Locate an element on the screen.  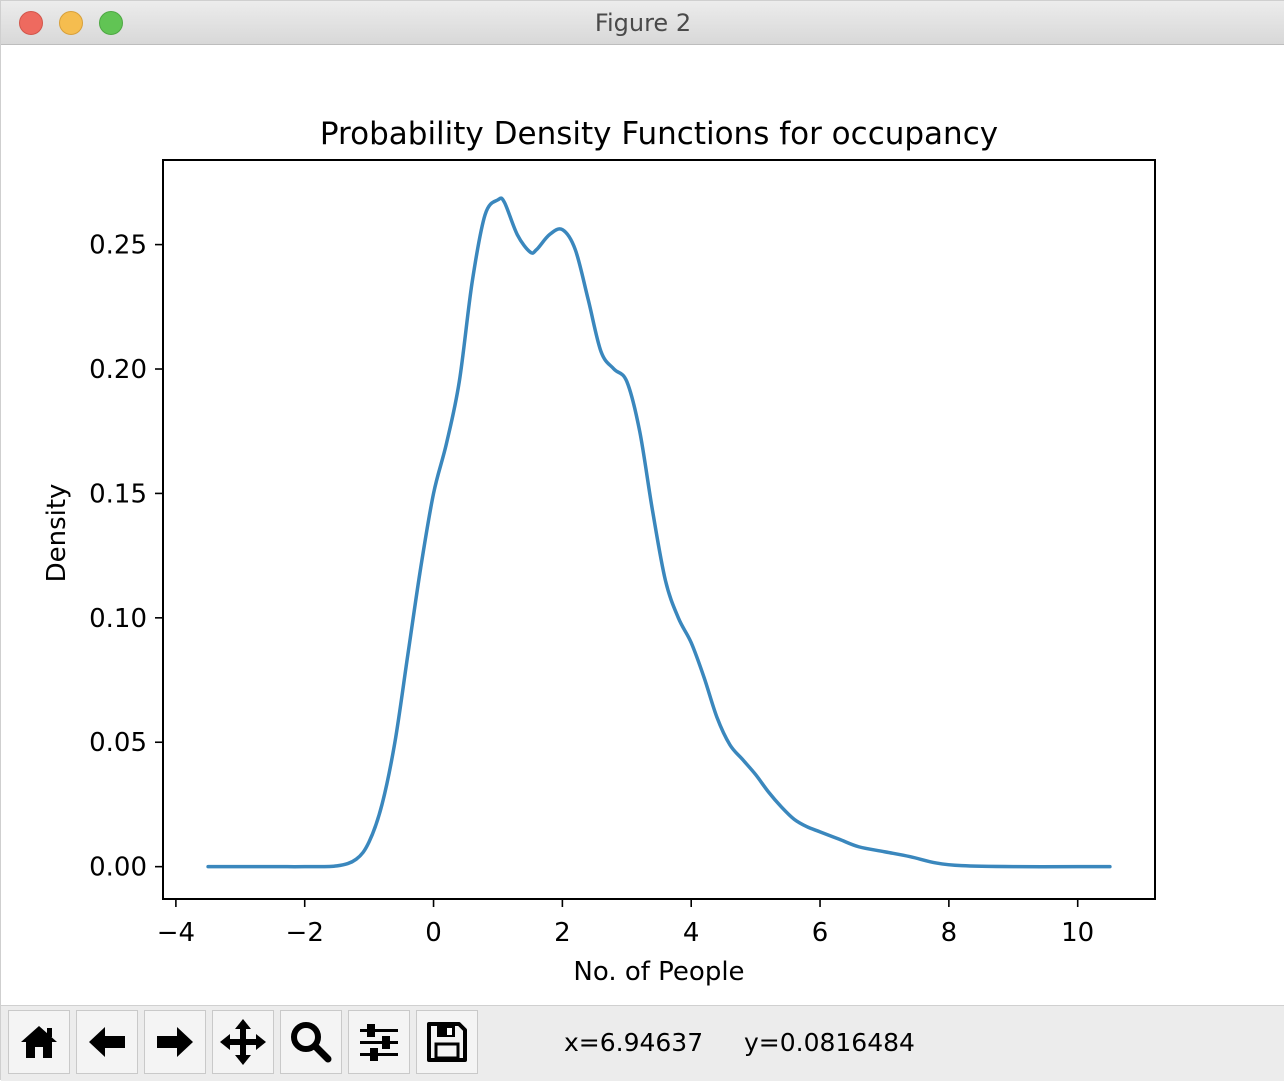
x-tick-label: 8 is located at coordinates (949, 933).